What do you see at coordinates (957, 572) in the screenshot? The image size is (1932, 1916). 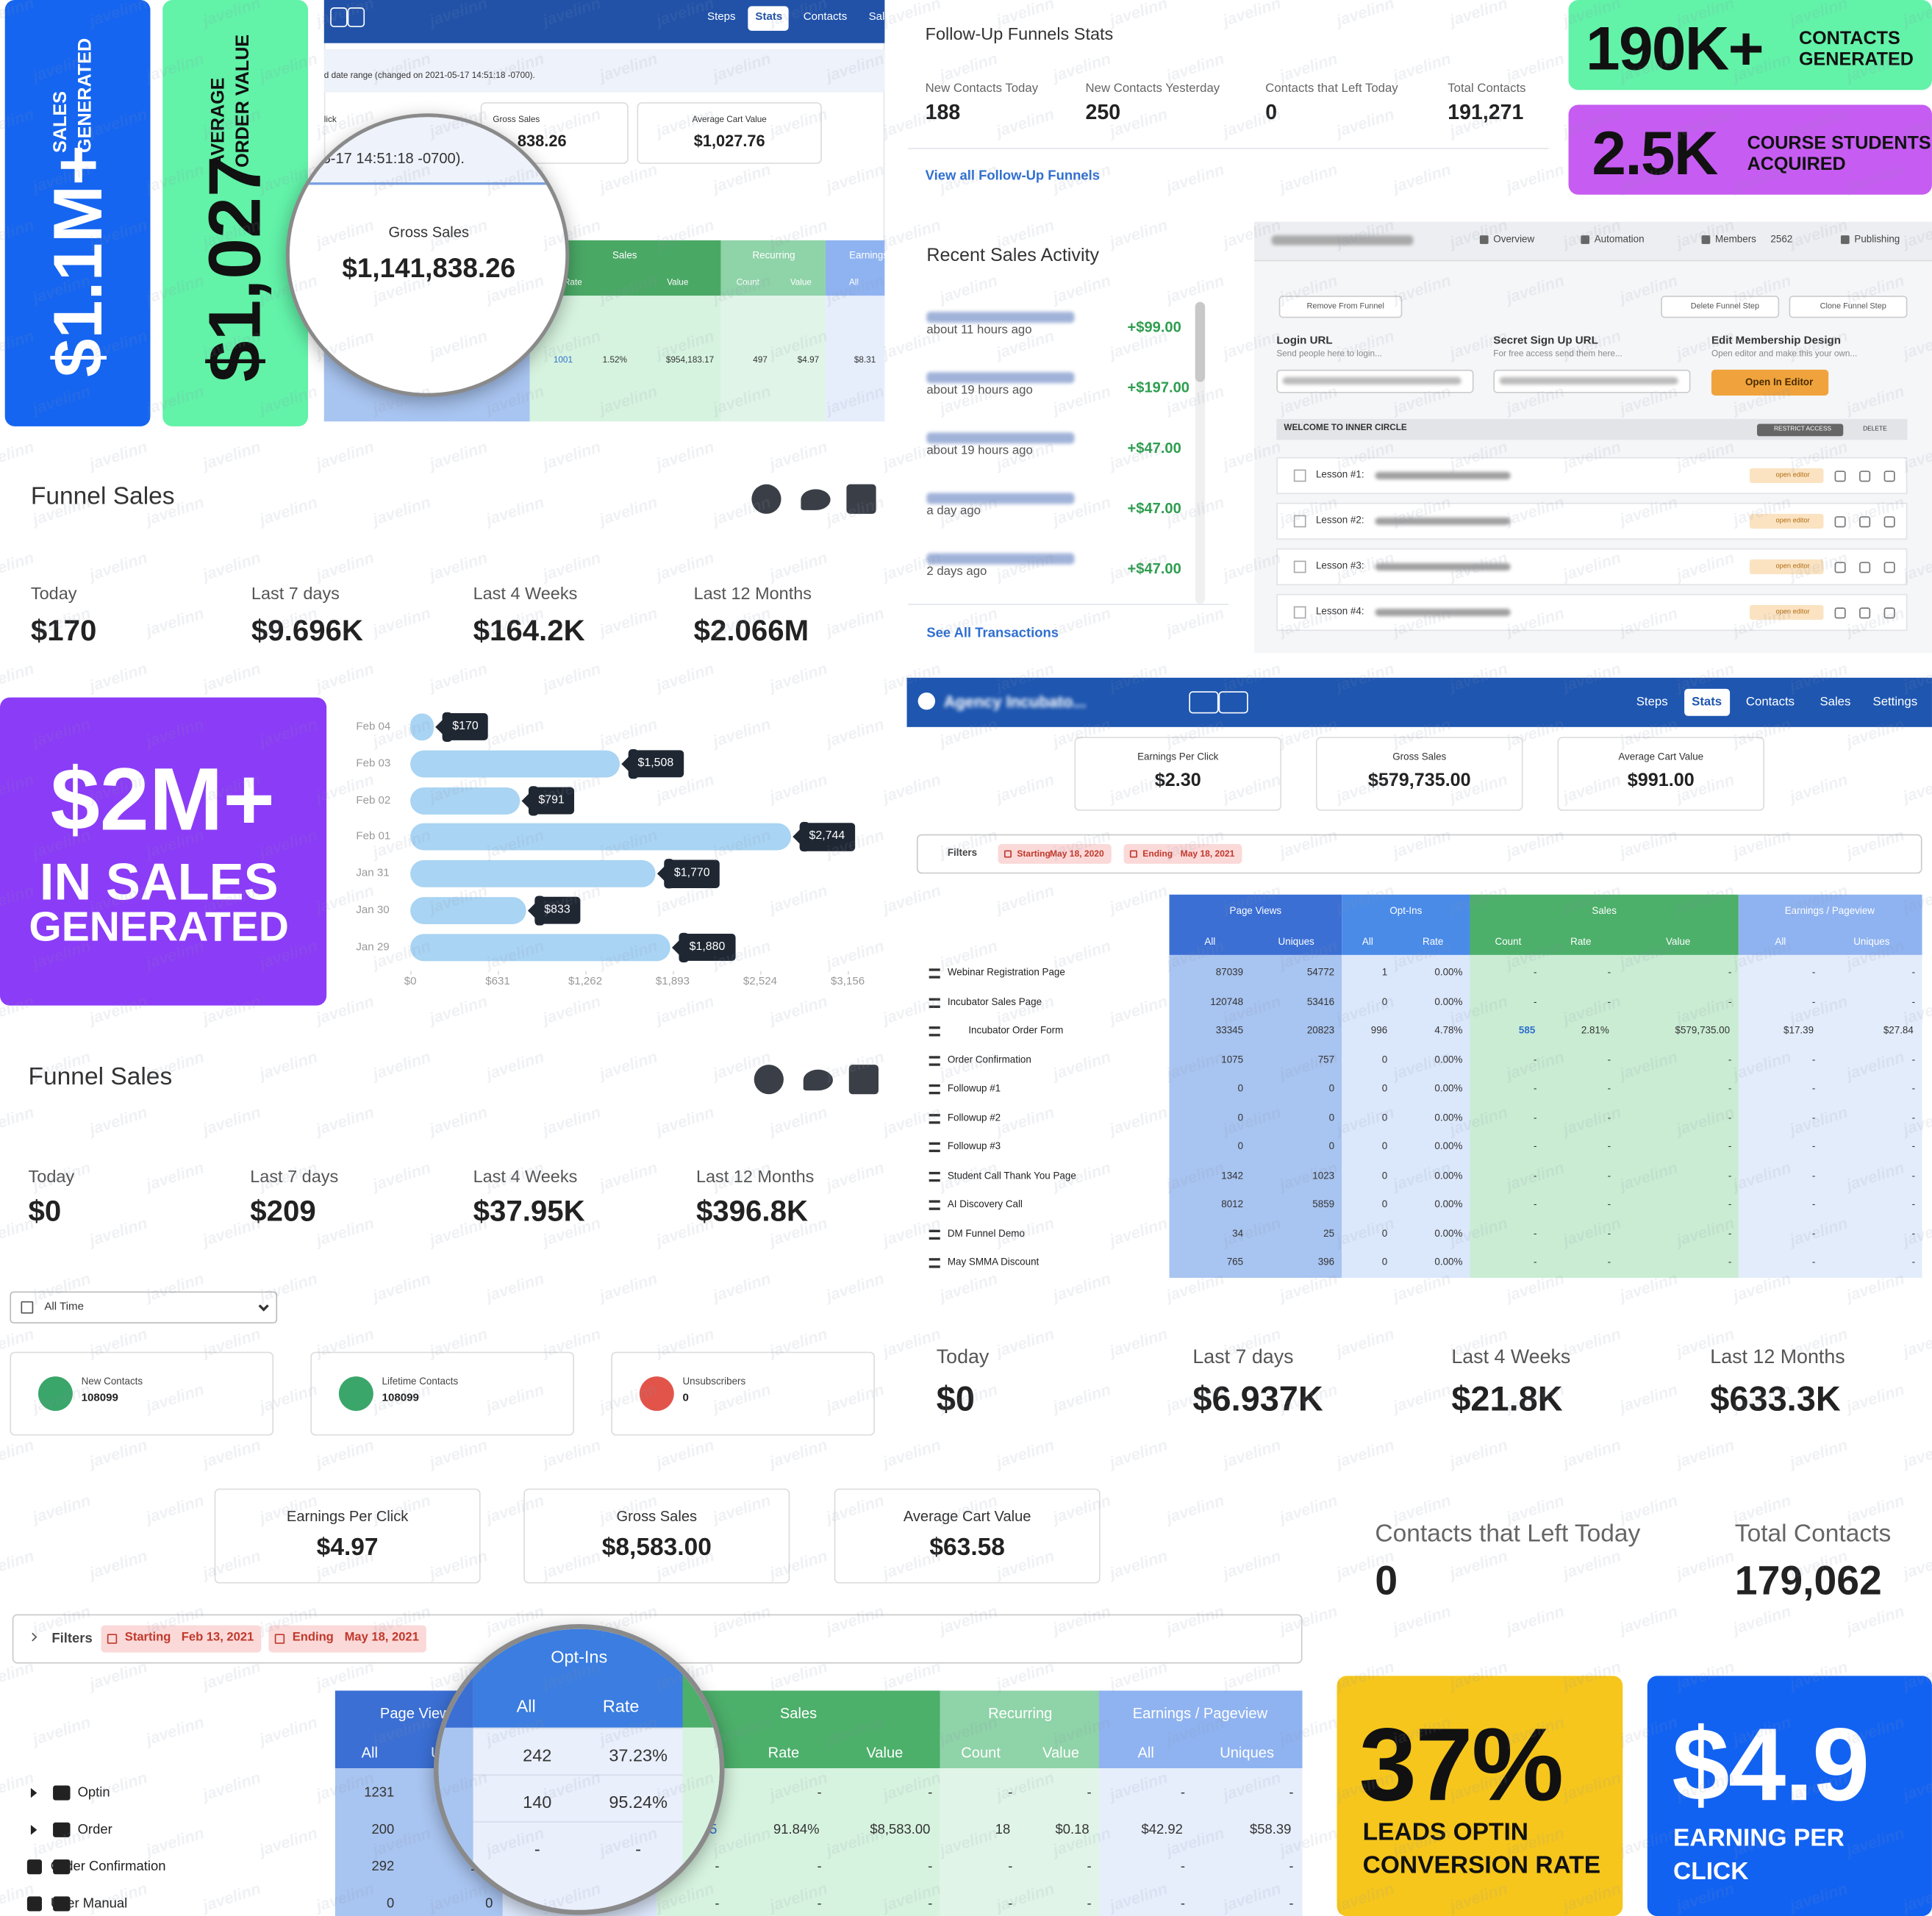 I see `sale-time: 2 days ago` at bounding box center [957, 572].